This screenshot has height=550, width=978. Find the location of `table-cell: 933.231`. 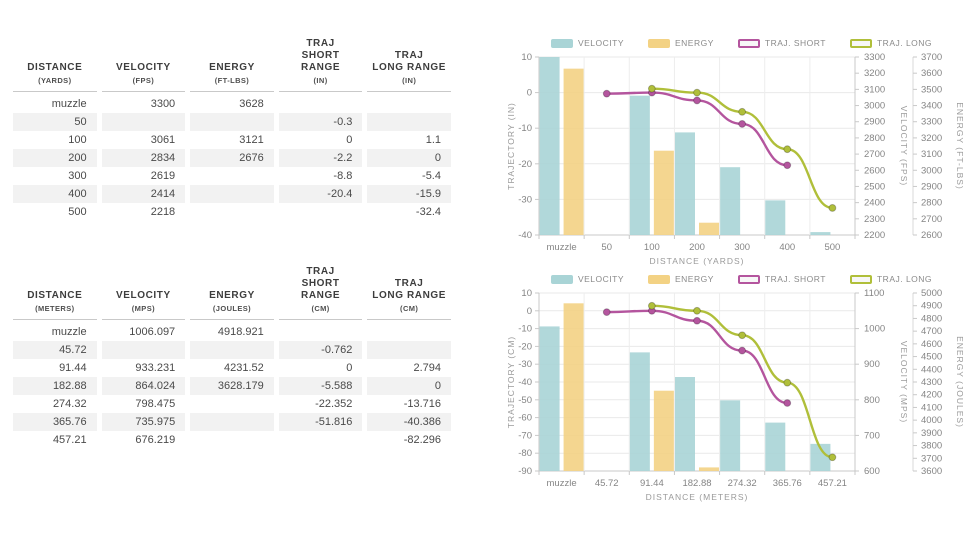

table-cell: 933.231 is located at coordinates (155, 368).